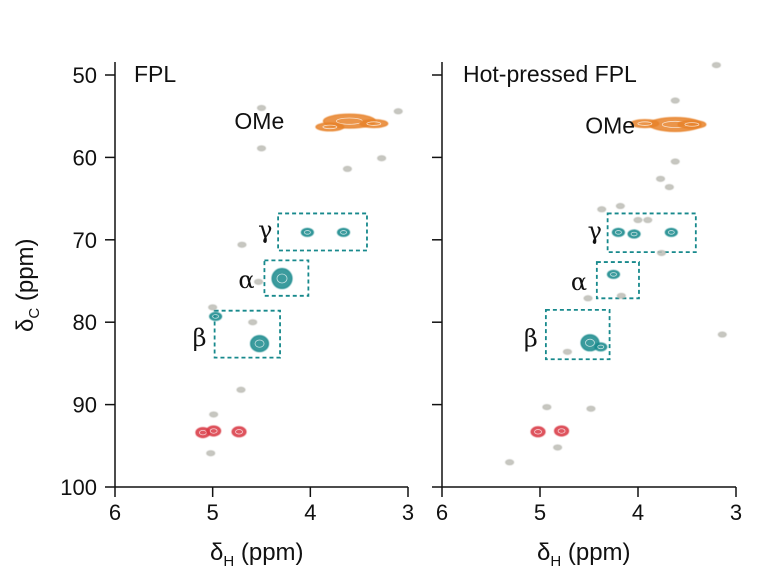 The width and height of the screenshot is (760, 577). I want to click on x-axis-title-hot-pressed: δH (ppm), so click(584, 554).